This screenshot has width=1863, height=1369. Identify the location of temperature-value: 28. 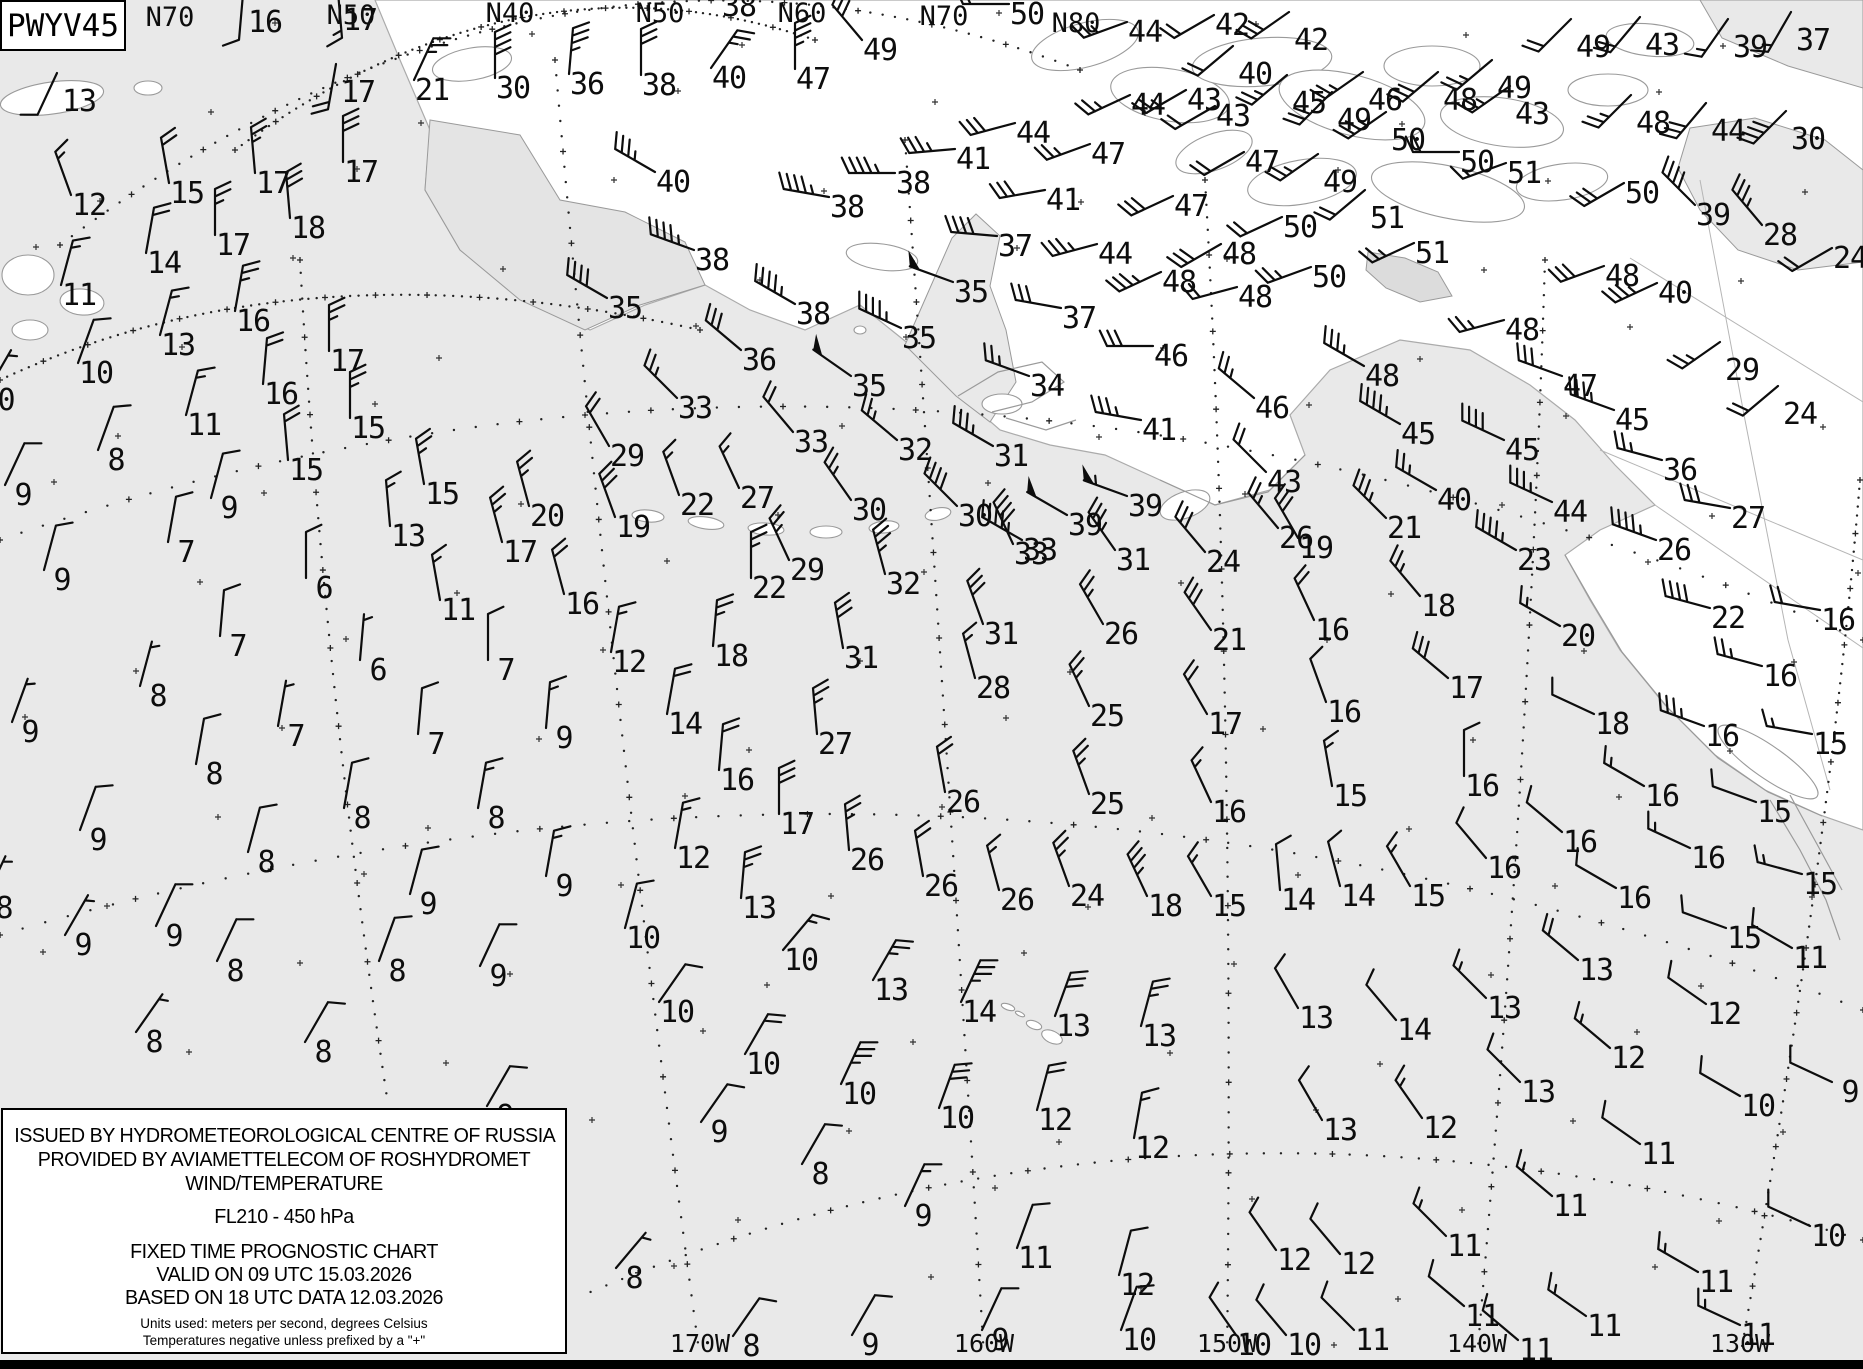
(1780, 235).